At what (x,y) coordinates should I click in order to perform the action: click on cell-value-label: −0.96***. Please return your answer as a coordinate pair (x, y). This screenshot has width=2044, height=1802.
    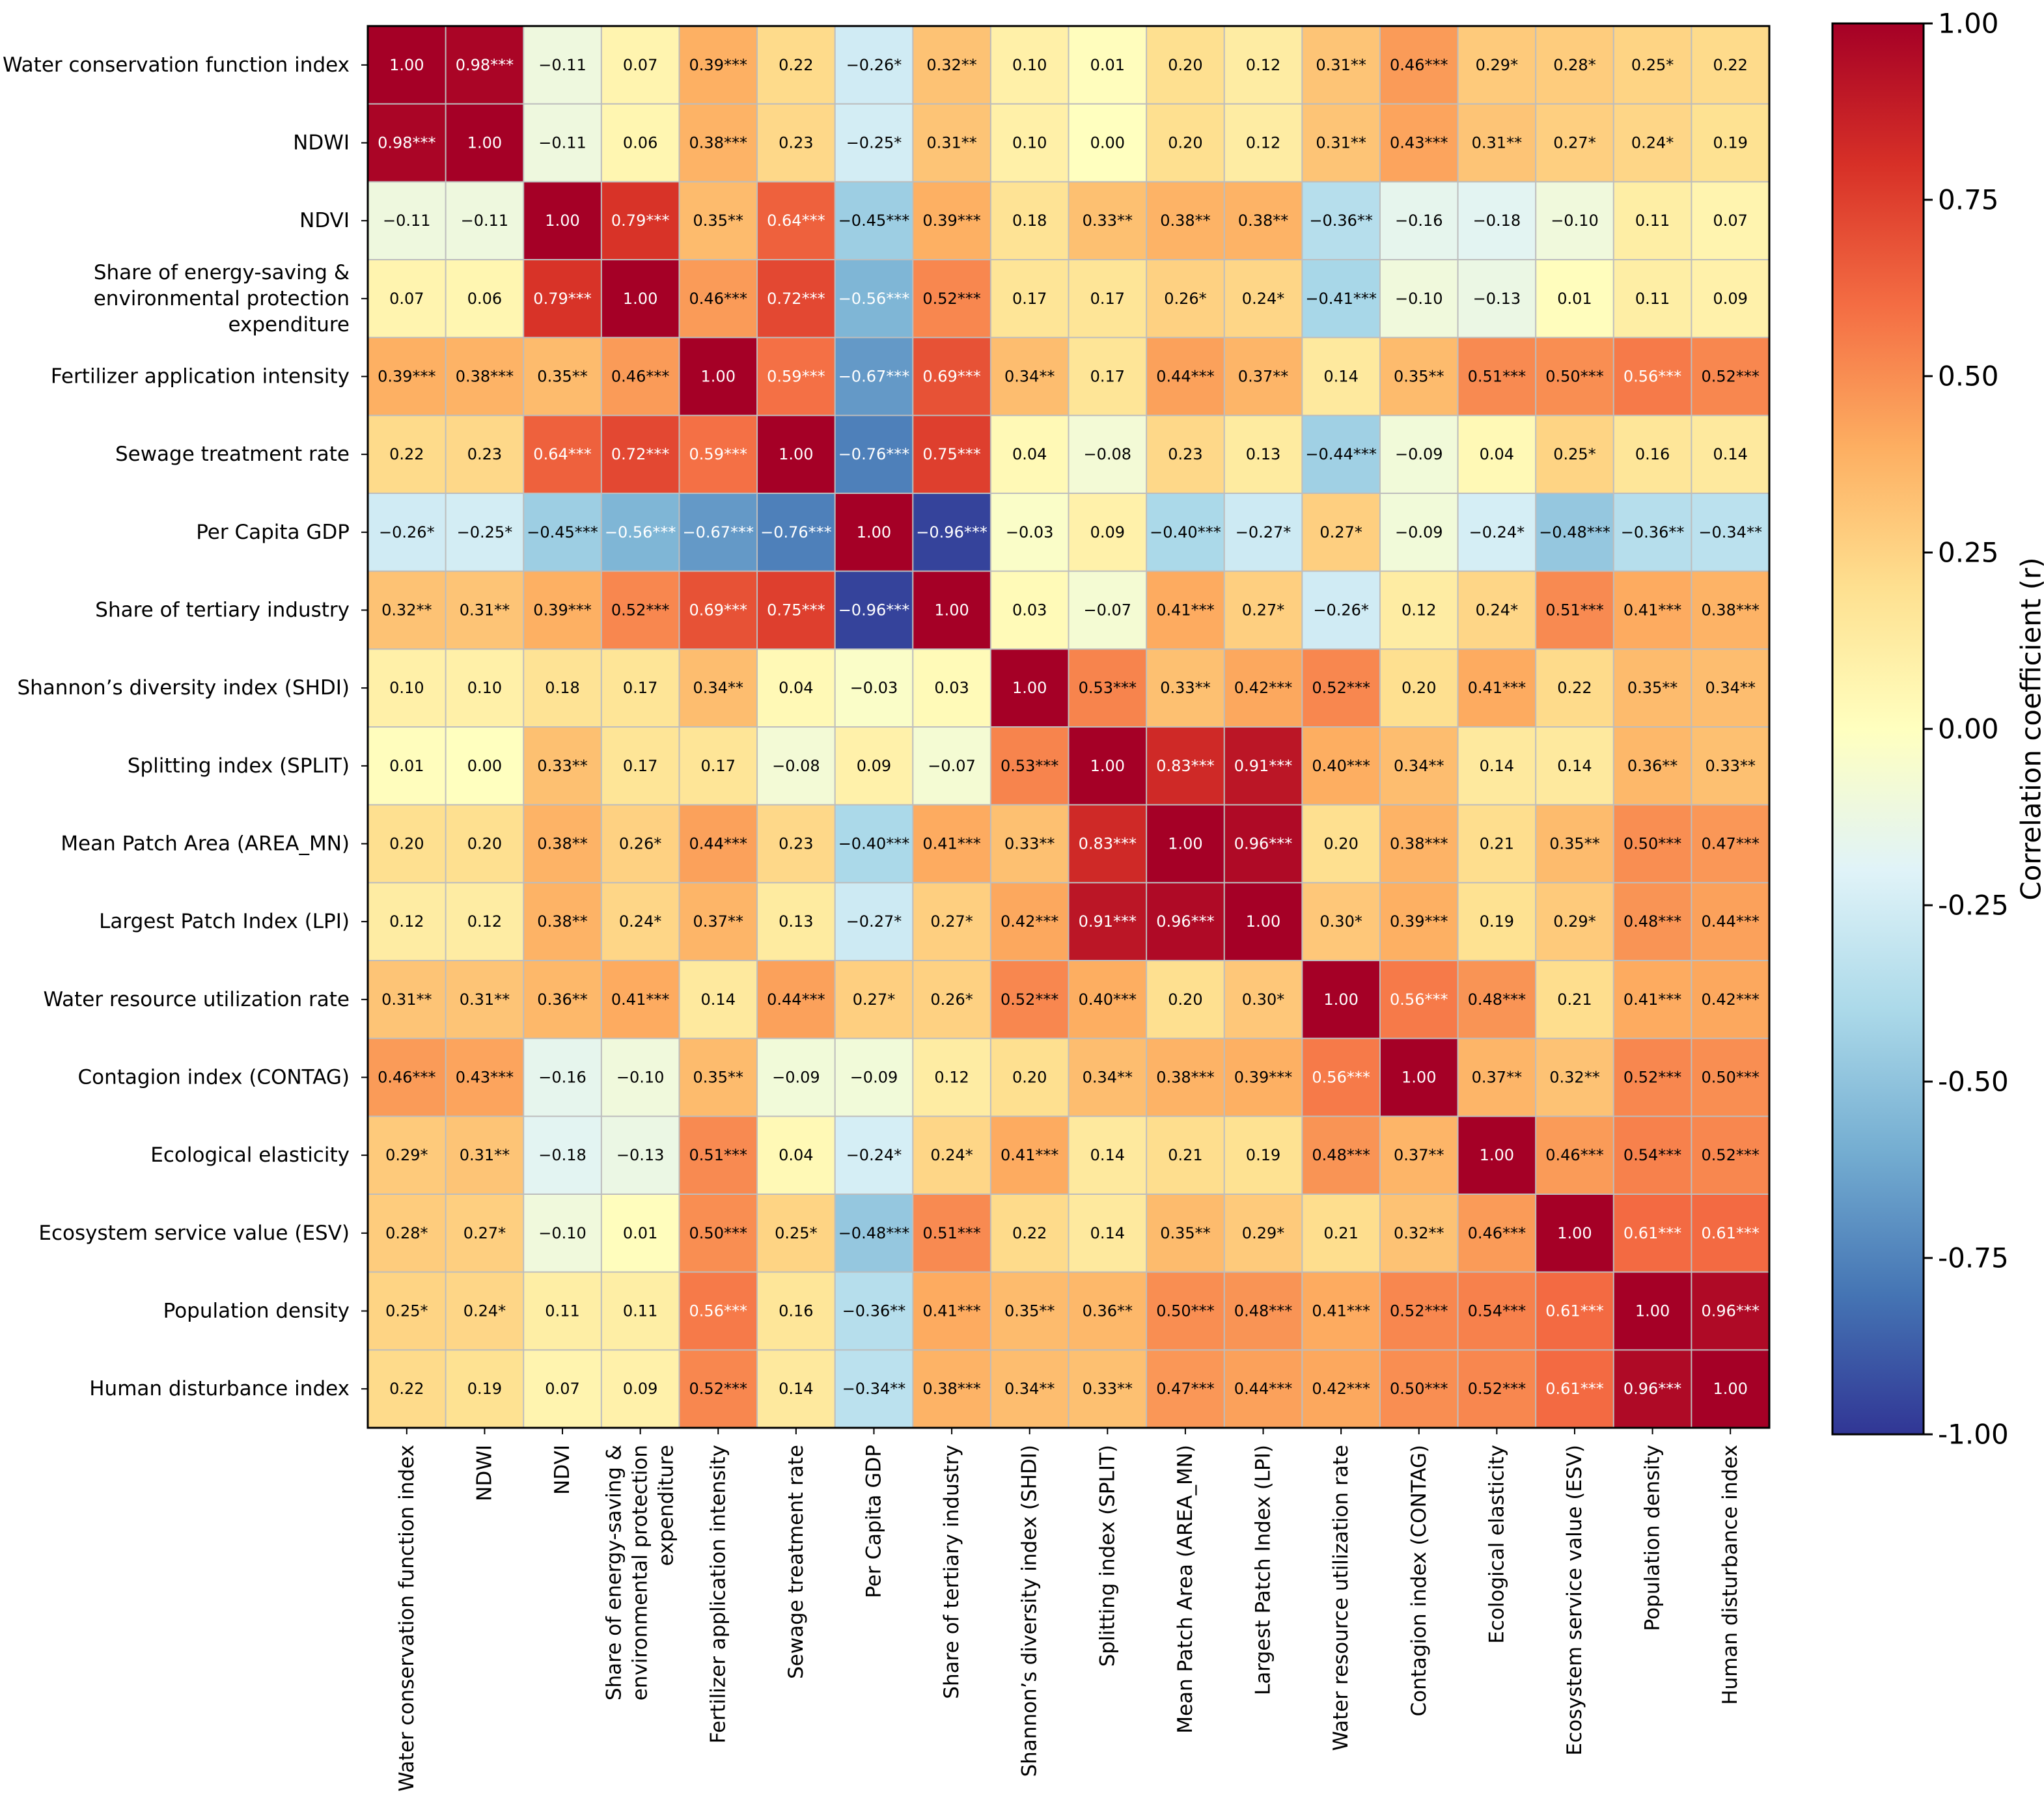
    Looking at the image, I should click on (951, 532).